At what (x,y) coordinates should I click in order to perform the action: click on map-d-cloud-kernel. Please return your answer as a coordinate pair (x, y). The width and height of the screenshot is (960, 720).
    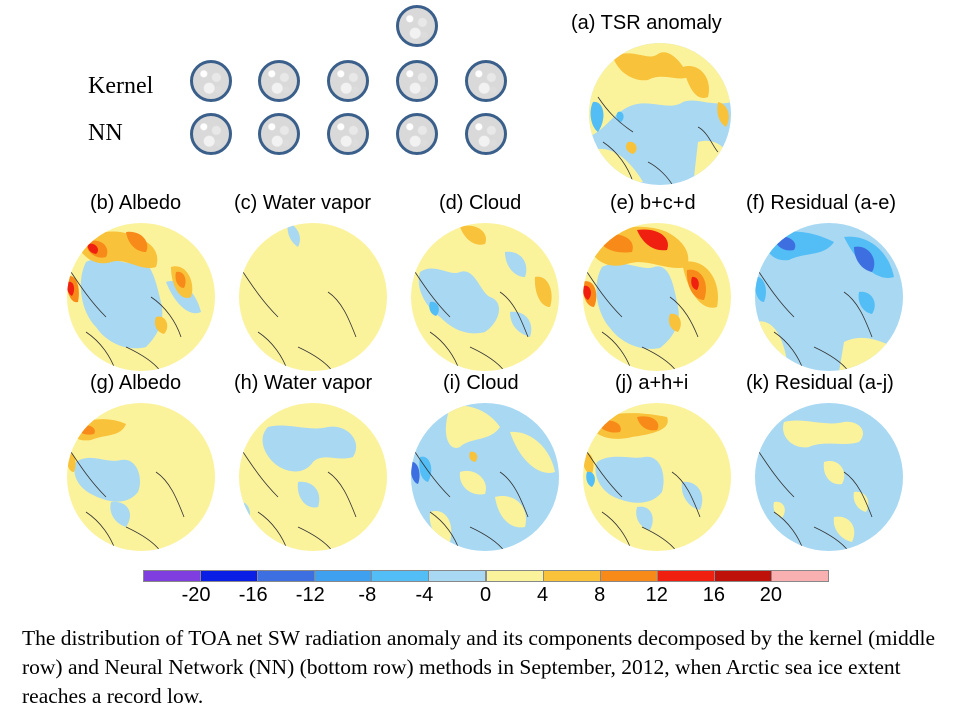
    Looking at the image, I should click on (485, 297).